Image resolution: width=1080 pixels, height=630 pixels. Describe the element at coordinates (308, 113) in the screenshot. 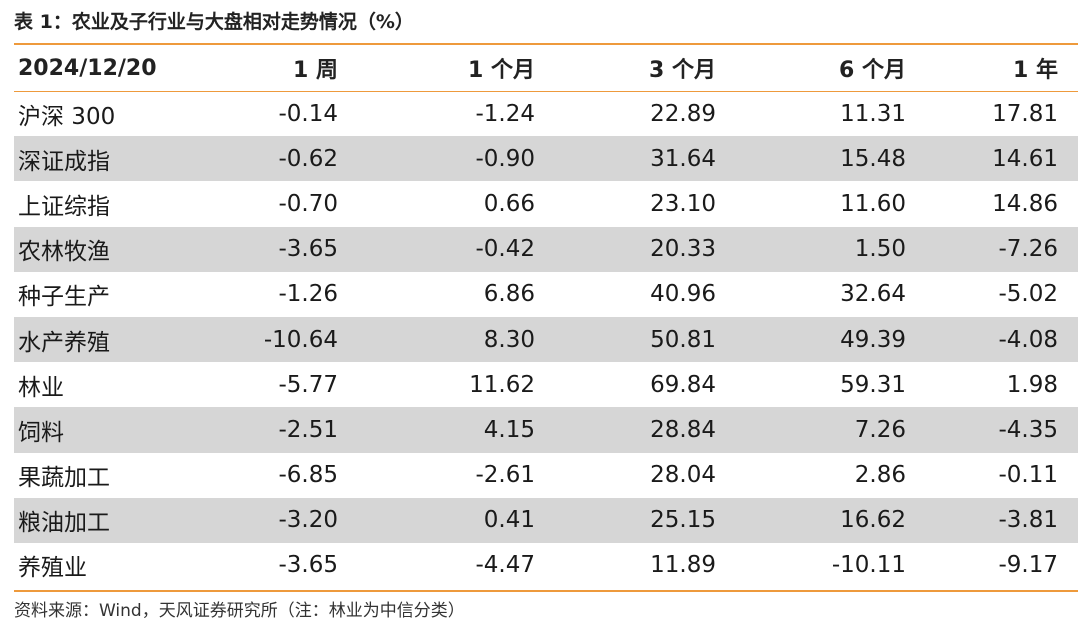

I see `cell-1w: -0.14` at that location.